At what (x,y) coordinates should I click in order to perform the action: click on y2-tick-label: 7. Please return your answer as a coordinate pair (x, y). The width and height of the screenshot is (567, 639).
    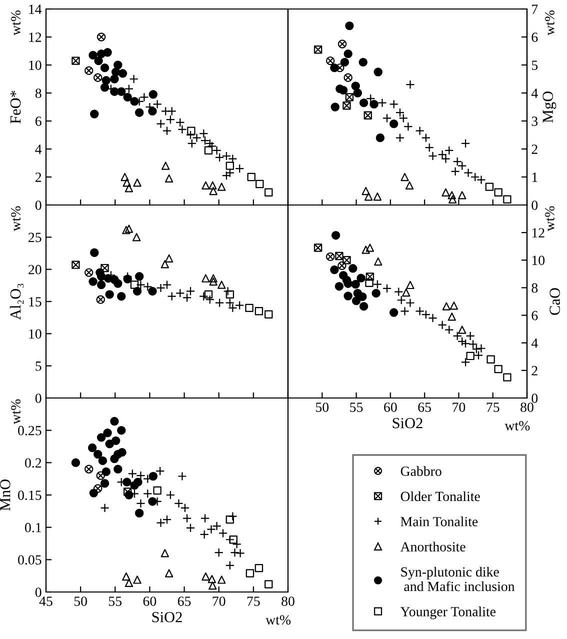
    Looking at the image, I should click on (535, 9).